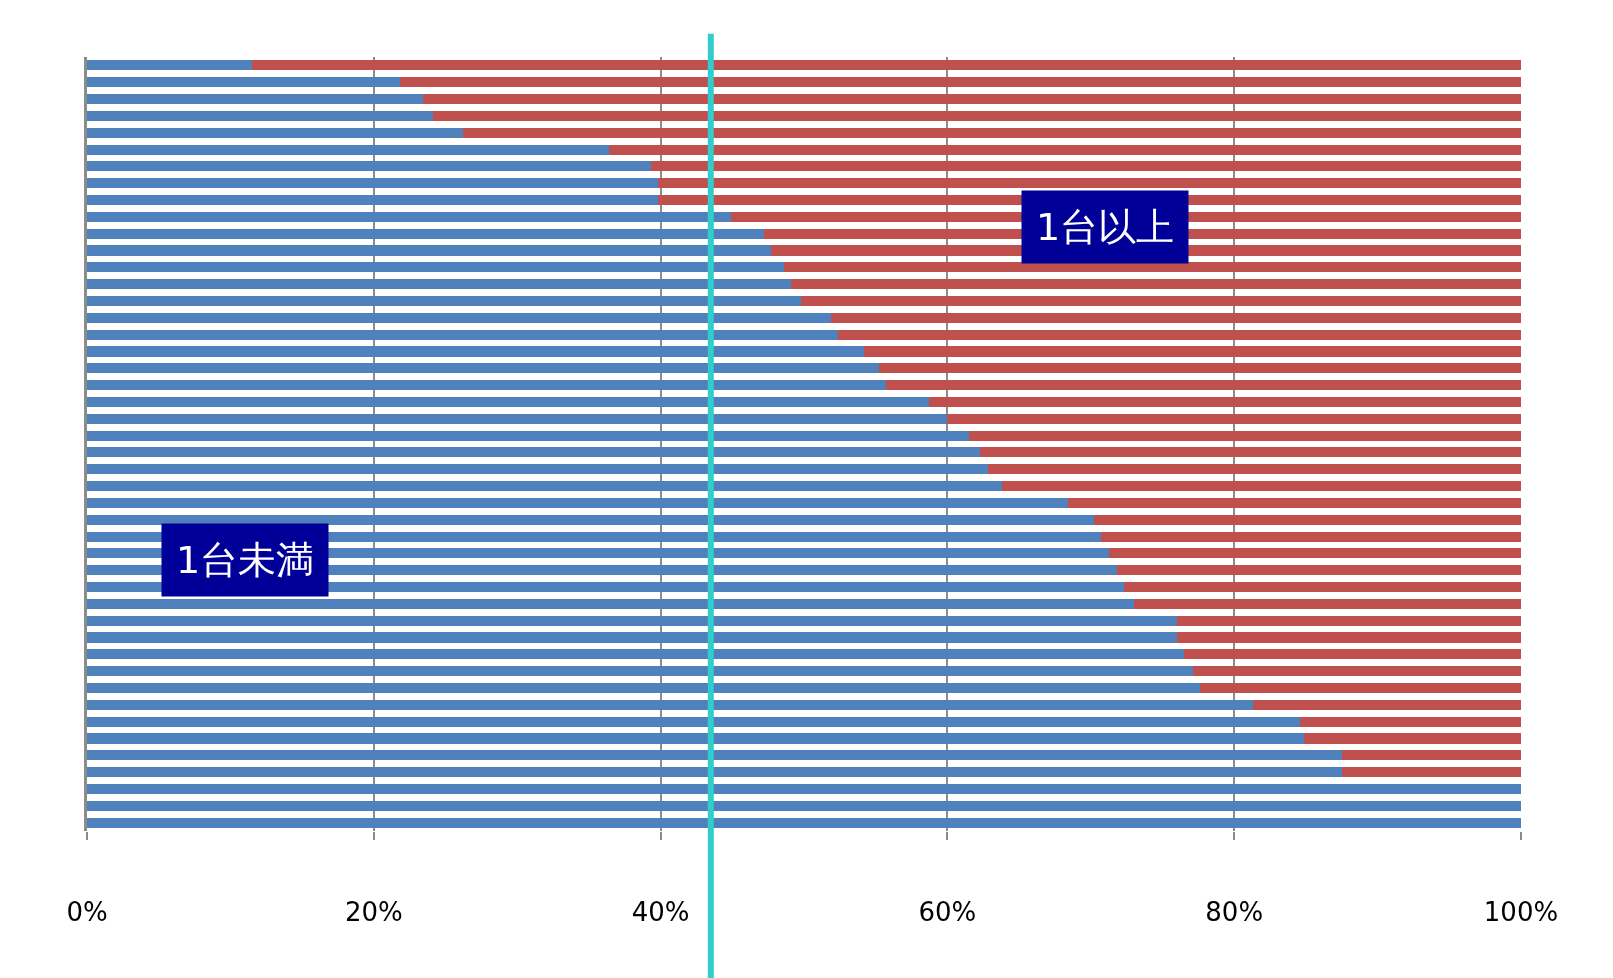  Describe the element at coordinates (1105, 227) in the screenshot. I see `series-label: 1台以上` at that location.